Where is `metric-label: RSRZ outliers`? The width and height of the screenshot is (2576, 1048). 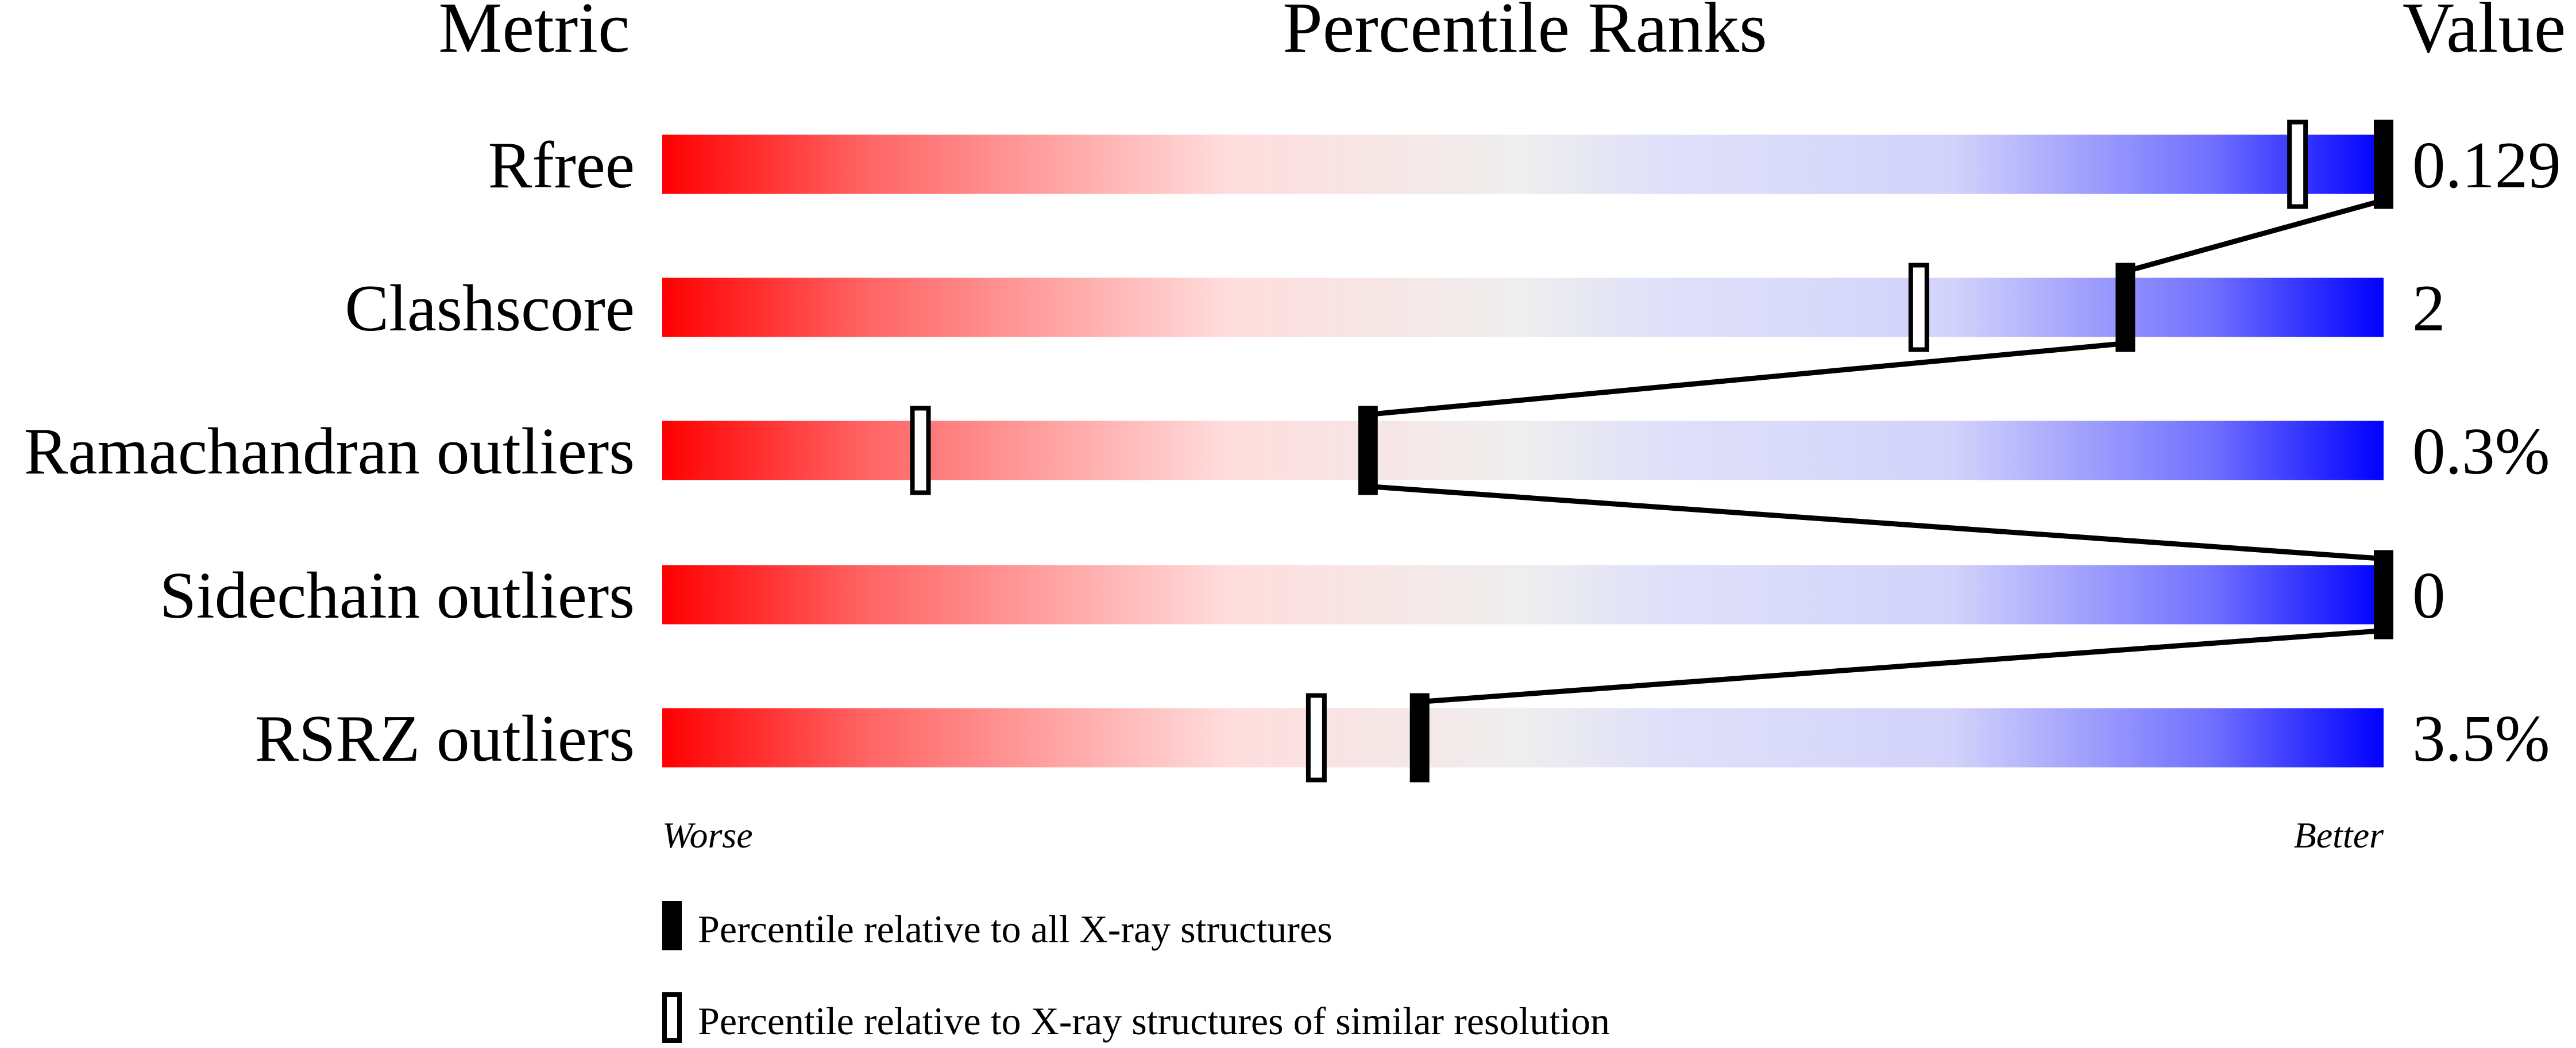
metric-label: RSRZ outliers is located at coordinates (445, 738).